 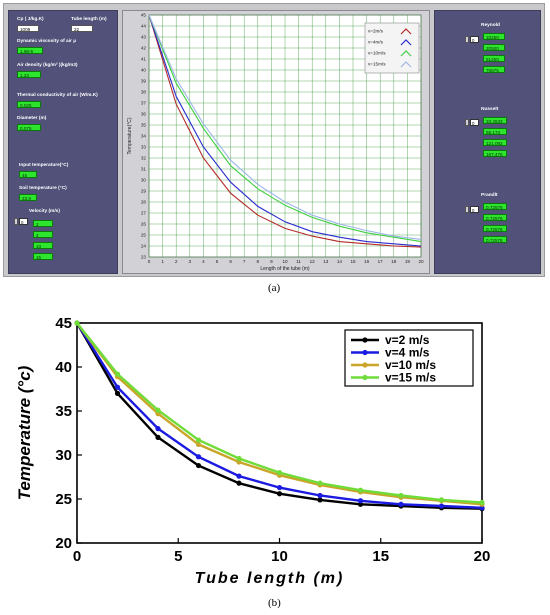 What do you see at coordinates (274, 288) in the screenshot?
I see `caption-a: (a)` at bounding box center [274, 288].